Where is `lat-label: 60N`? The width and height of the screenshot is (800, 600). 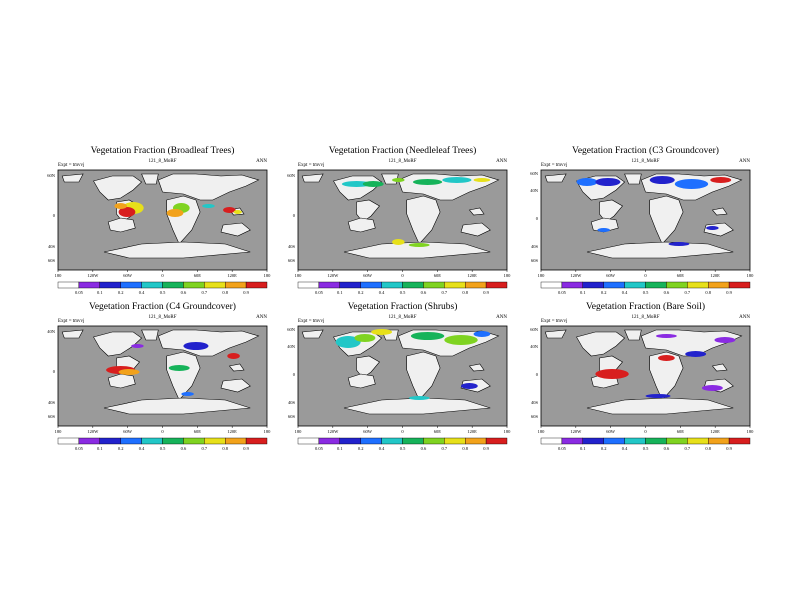
lat-label: 60N is located at coordinates (534, 329).